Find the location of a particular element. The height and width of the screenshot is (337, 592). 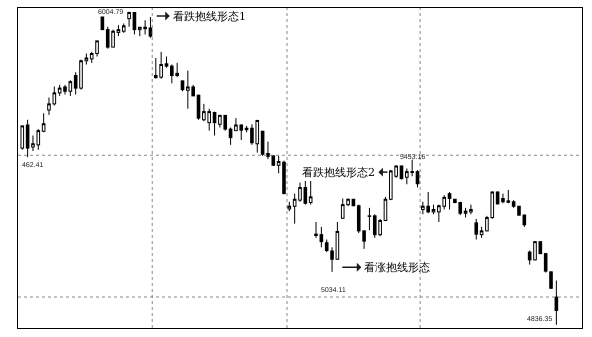

annotation: 看跌抱线形态2 is located at coordinates (338, 172).